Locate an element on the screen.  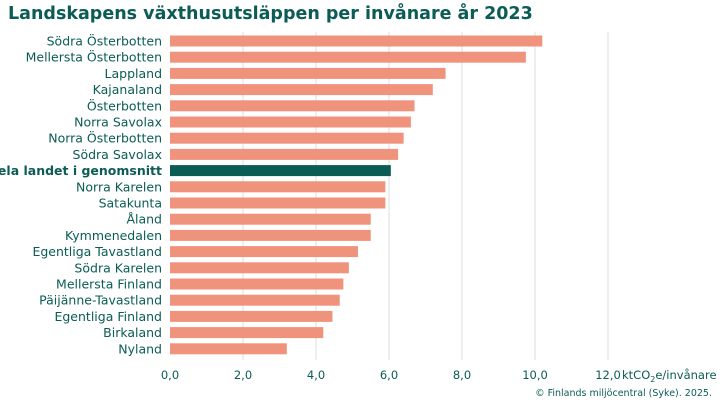
category-label: Birkaland is located at coordinates (132, 332).